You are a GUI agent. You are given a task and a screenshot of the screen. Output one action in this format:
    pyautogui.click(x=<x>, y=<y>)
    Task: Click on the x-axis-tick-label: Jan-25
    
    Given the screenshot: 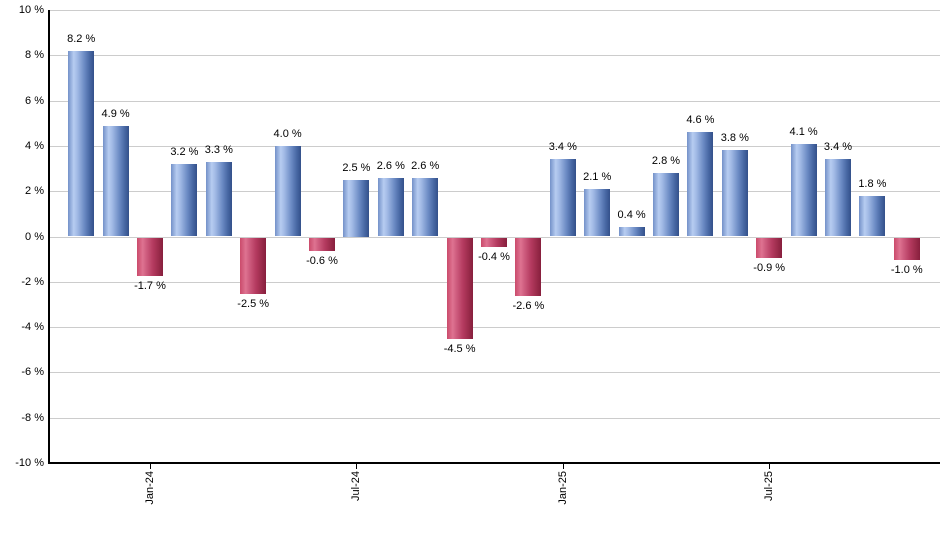 What is the action you would take?
    pyautogui.click(x=562, y=488)
    